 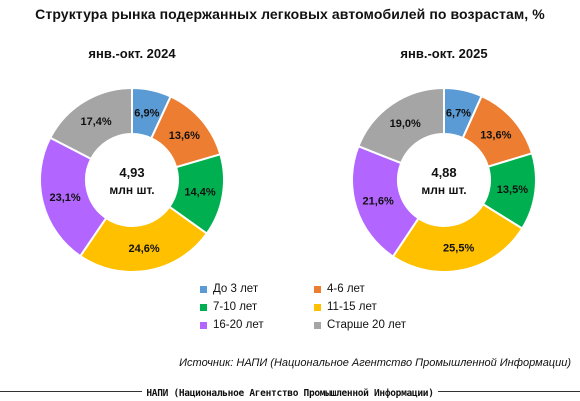 What do you see at coordinates (143, 249) in the screenshot?
I see `donut-2024-label-3: 24,6%` at bounding box center [143, 249].